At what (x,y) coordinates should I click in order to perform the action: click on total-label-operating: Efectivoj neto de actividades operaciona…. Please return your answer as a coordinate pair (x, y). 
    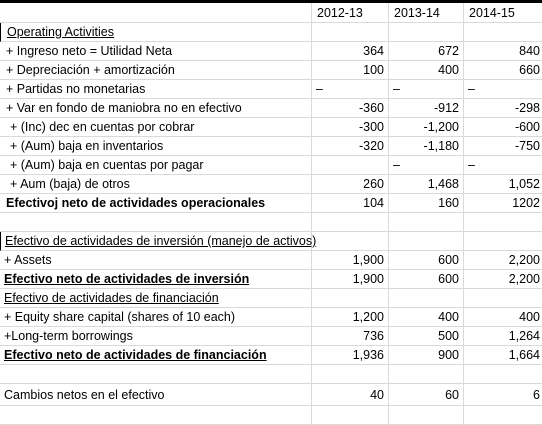
    Looking at the image, I should click on (156, 203).